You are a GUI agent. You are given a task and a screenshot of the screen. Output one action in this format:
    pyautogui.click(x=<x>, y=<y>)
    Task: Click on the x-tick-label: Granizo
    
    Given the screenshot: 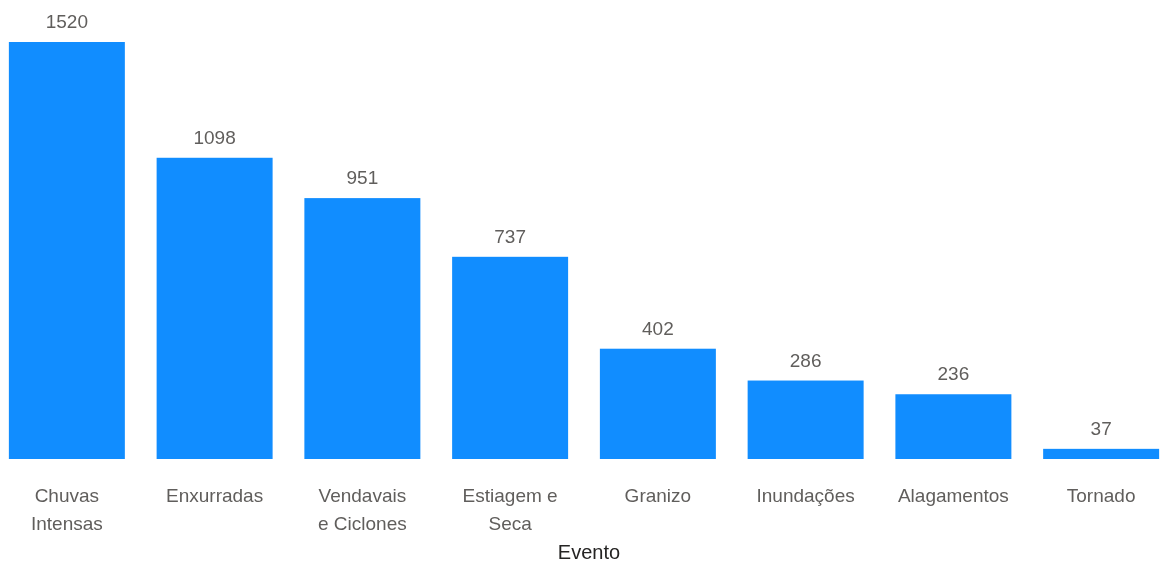 What is the action you would take?
    pyautogui.click(x=658, y=495)
    